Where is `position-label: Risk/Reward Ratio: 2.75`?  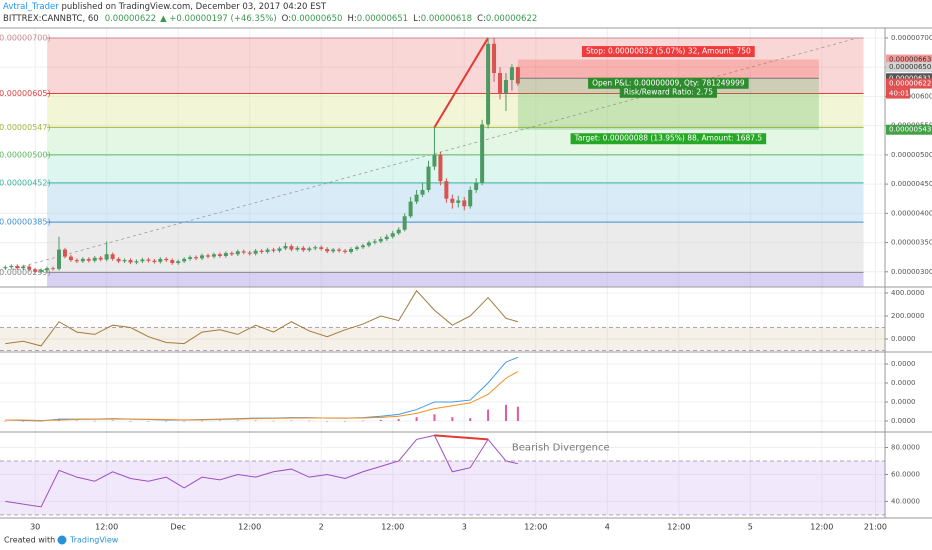 position-label: Risk/Reward Ratio: 2.75 is located at coordinates (668, 91).